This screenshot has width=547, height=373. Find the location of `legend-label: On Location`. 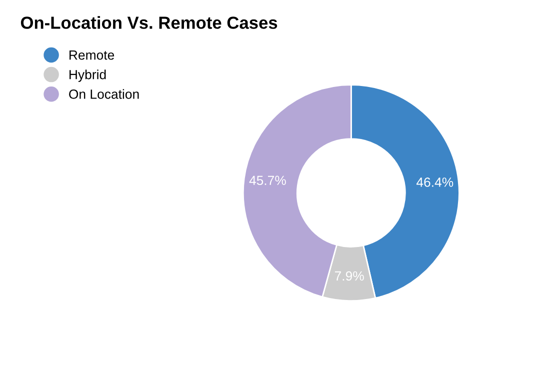

legend-label: On Location is located at coordinates (104, 94).